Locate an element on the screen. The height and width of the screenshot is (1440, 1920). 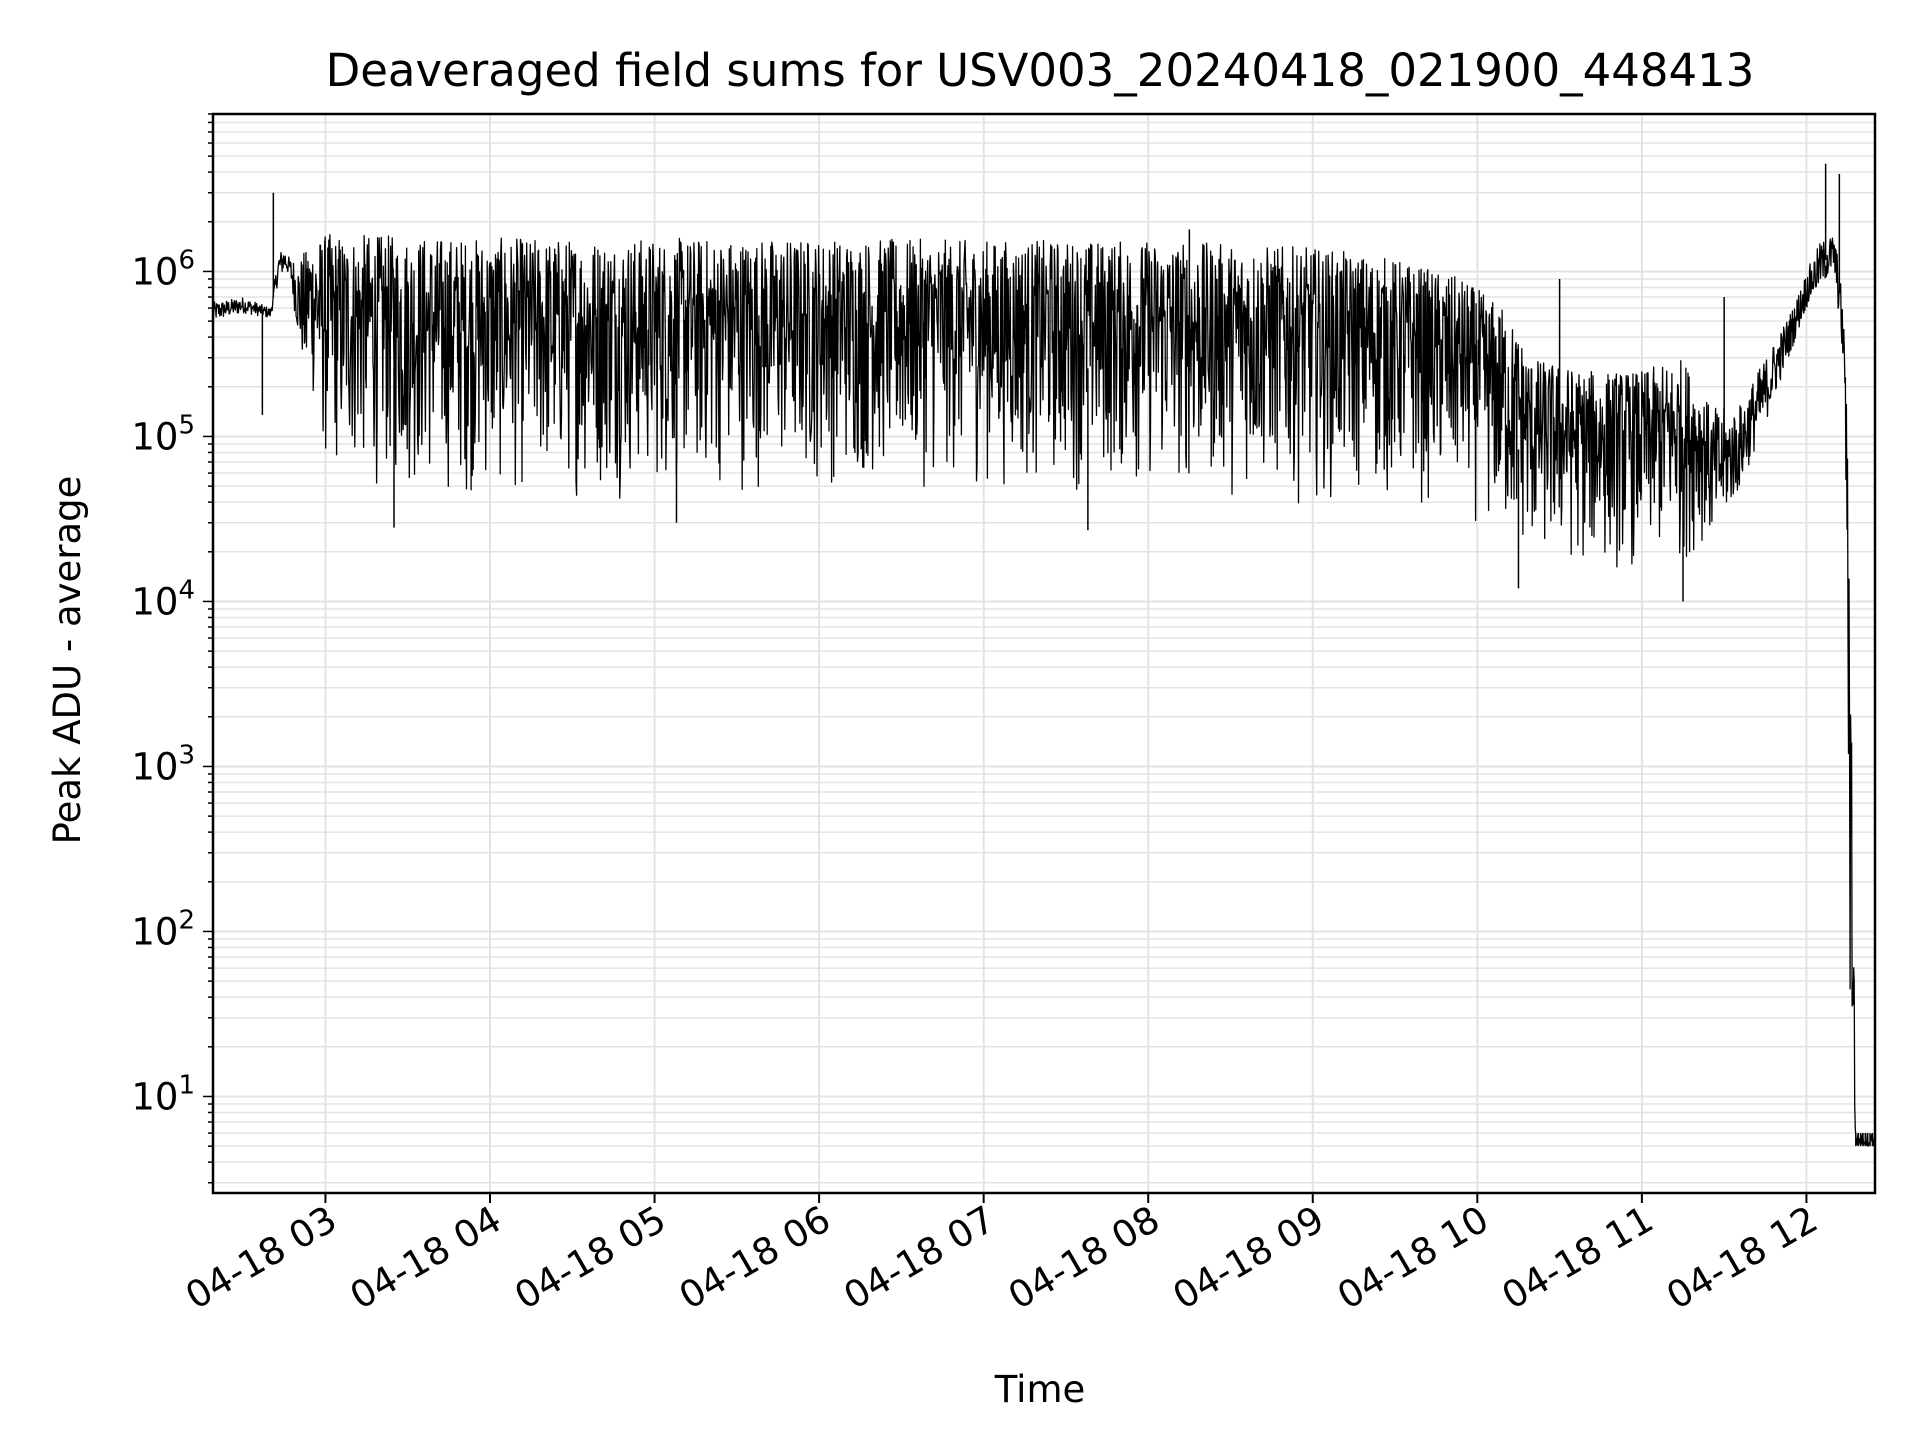
x-tick-label: 04-18 10 is located at coordinates (1413, 1258).